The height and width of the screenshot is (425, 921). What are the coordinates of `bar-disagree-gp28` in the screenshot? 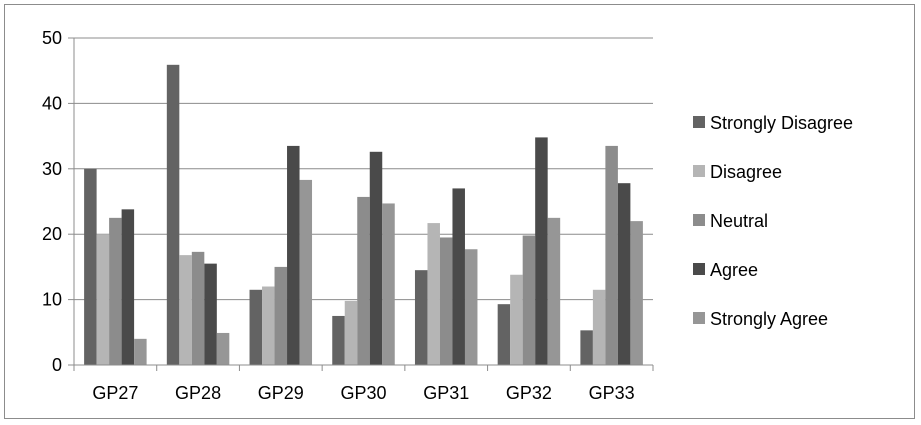 It's located at (185, 310).